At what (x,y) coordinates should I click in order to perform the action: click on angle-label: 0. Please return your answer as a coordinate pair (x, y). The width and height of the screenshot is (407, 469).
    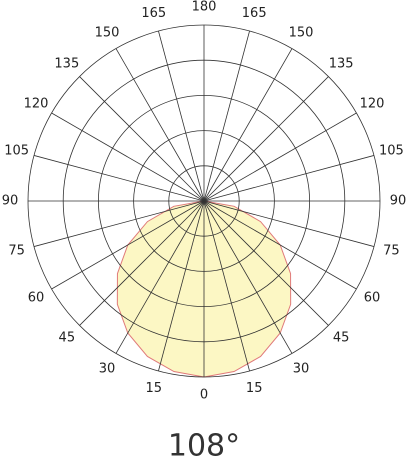
    Looking at the image, I should click on (204, 395).